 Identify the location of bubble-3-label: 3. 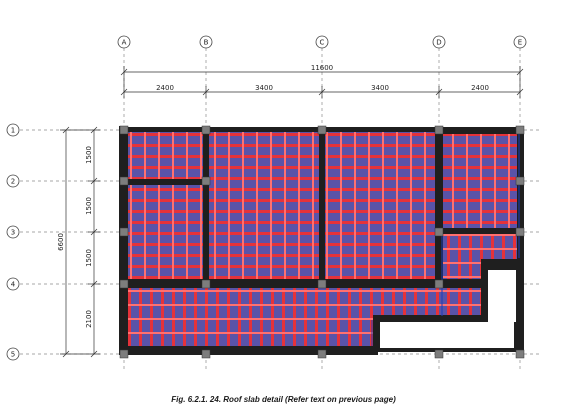
(13, 233).